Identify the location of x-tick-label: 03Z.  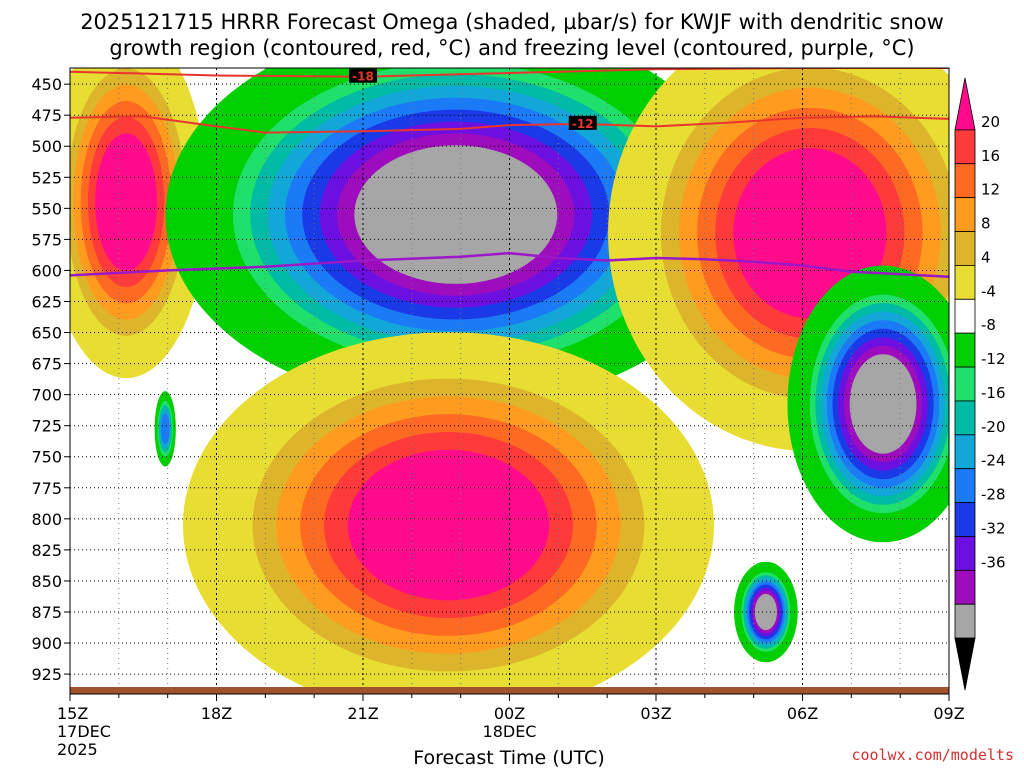
(655, 713).